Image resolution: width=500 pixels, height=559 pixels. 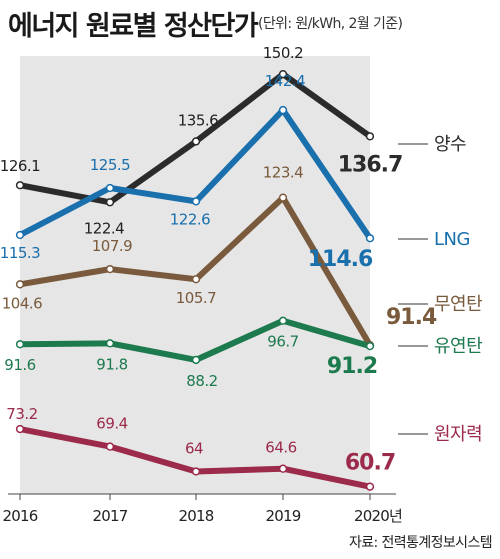 I want to click on legend-label: 유연탄, so click(x=458, y=346).